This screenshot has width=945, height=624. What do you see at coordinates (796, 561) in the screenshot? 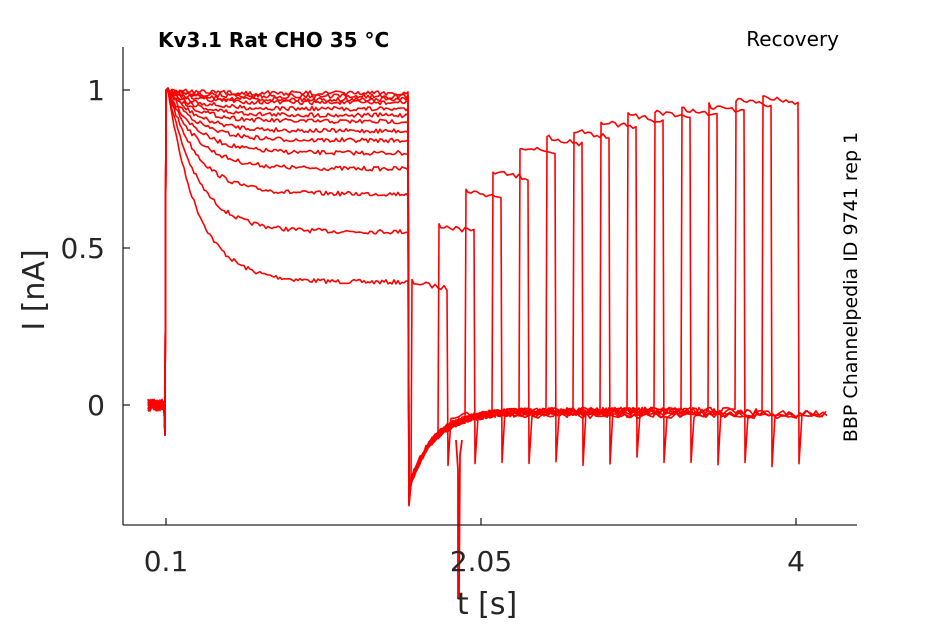
I see `x-tick-label: 4` at bounding box center [796, 561].